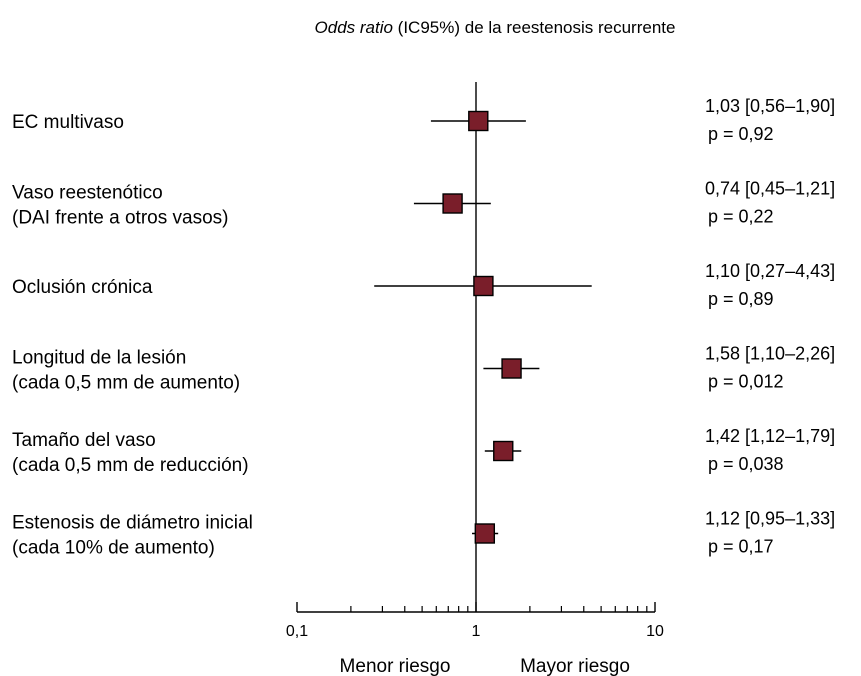  I want to click on higher-risk-label: Mayor riesgo, so click(575, 666).